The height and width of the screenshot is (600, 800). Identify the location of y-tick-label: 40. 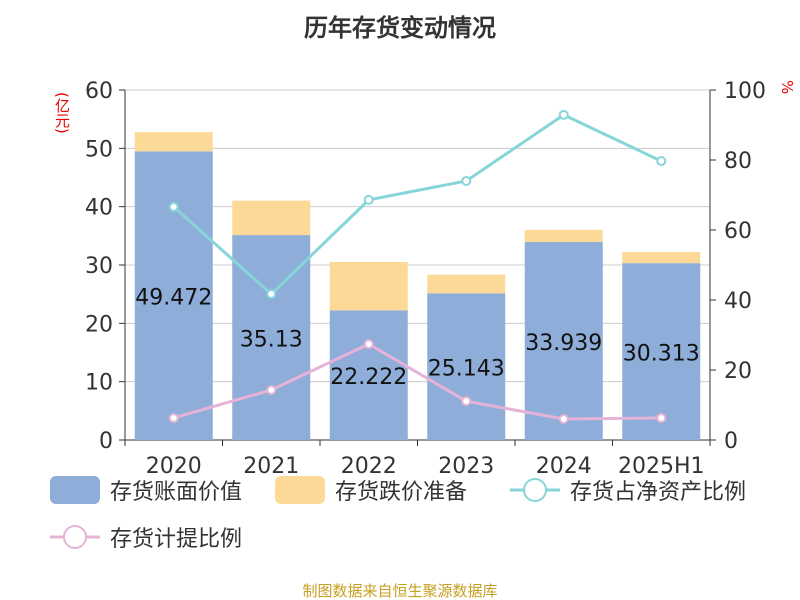
(99, 208).